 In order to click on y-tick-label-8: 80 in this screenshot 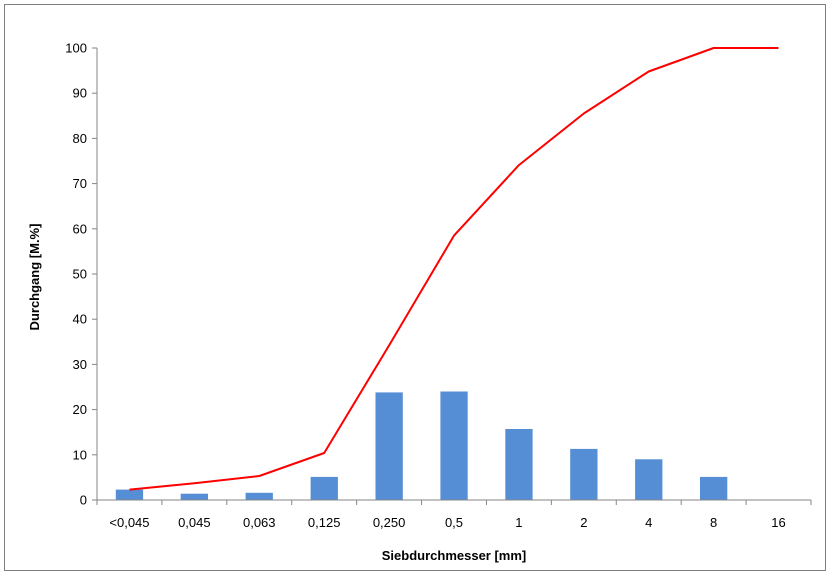, I will do `click(80, 138)`.